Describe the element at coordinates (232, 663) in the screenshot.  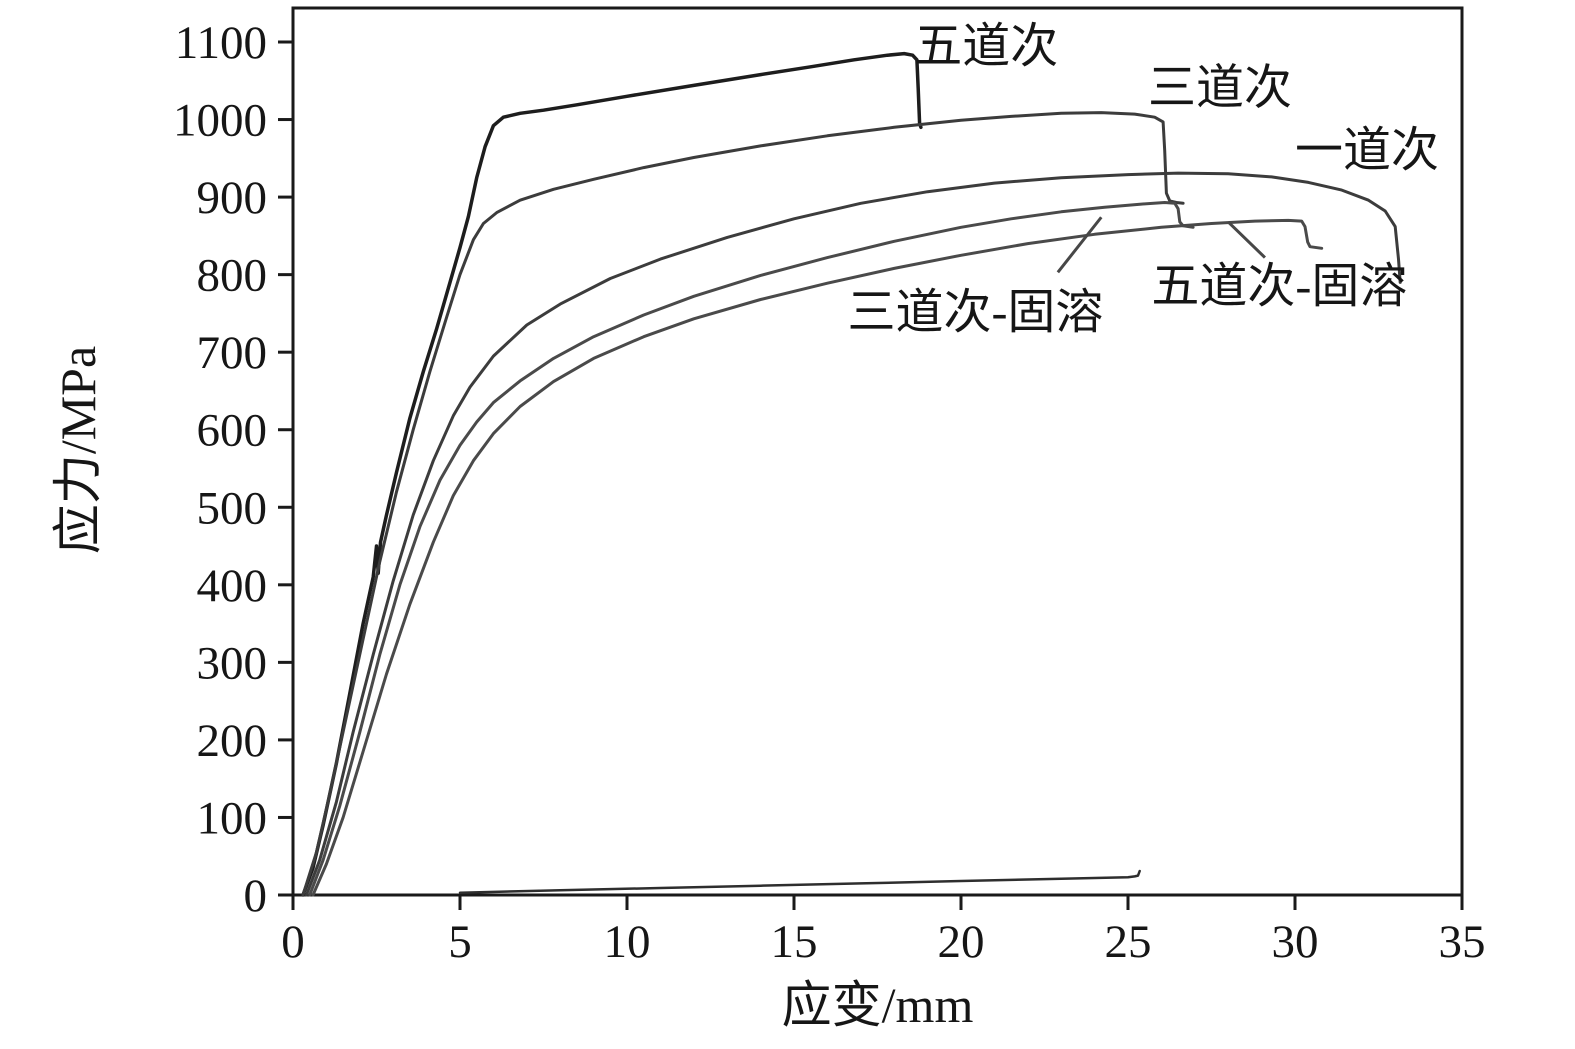
I see `y-tick-label: 300` at that location.